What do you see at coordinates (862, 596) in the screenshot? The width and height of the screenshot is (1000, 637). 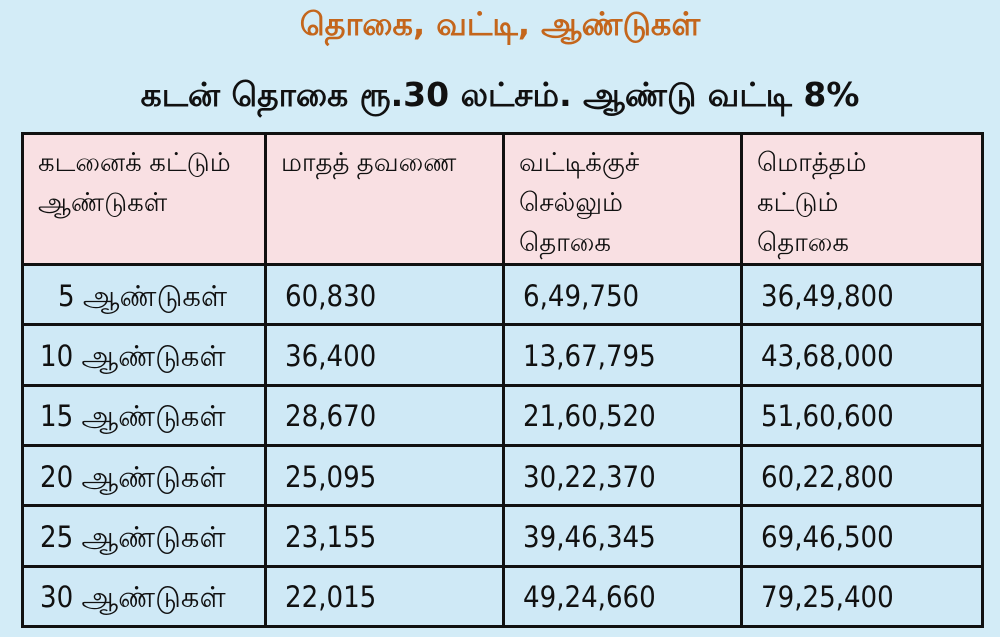 I see `cell-total-amount: 79,25,400` at bounding box center [862, 596].